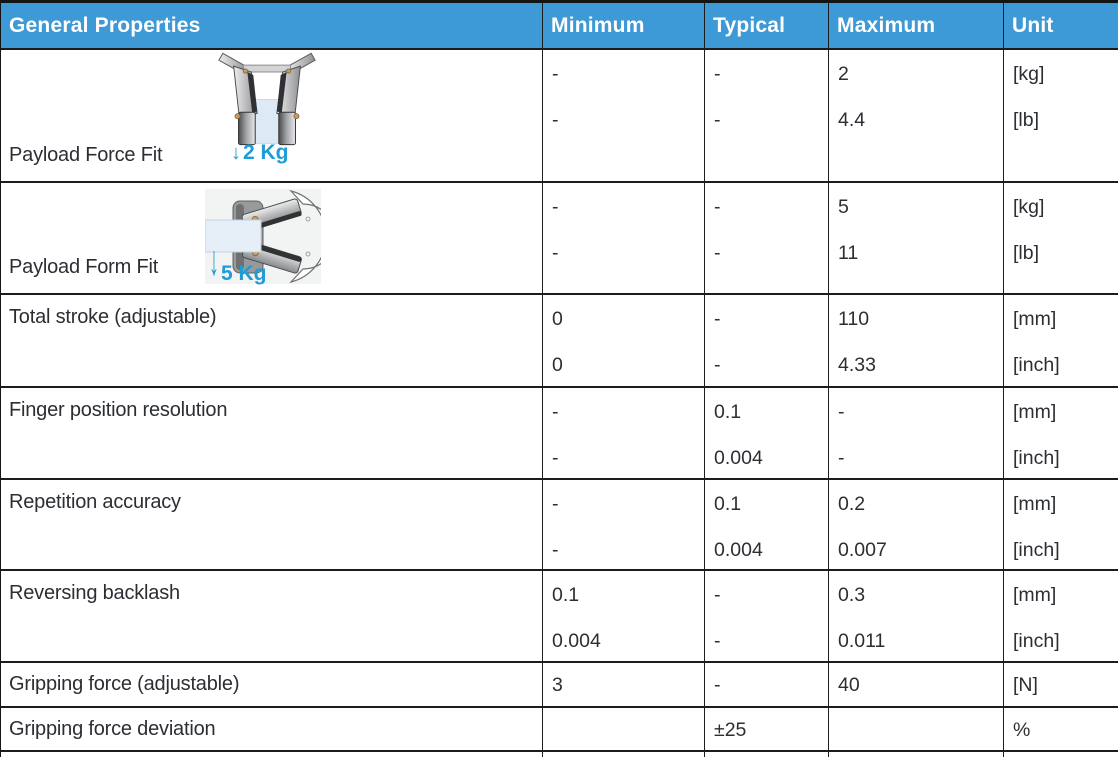 Image resolution: width=1118 pixels, height=757 pixels. Describe the element at coordinates (843, 74) in the screenshot. I see `value: 2` at that location.